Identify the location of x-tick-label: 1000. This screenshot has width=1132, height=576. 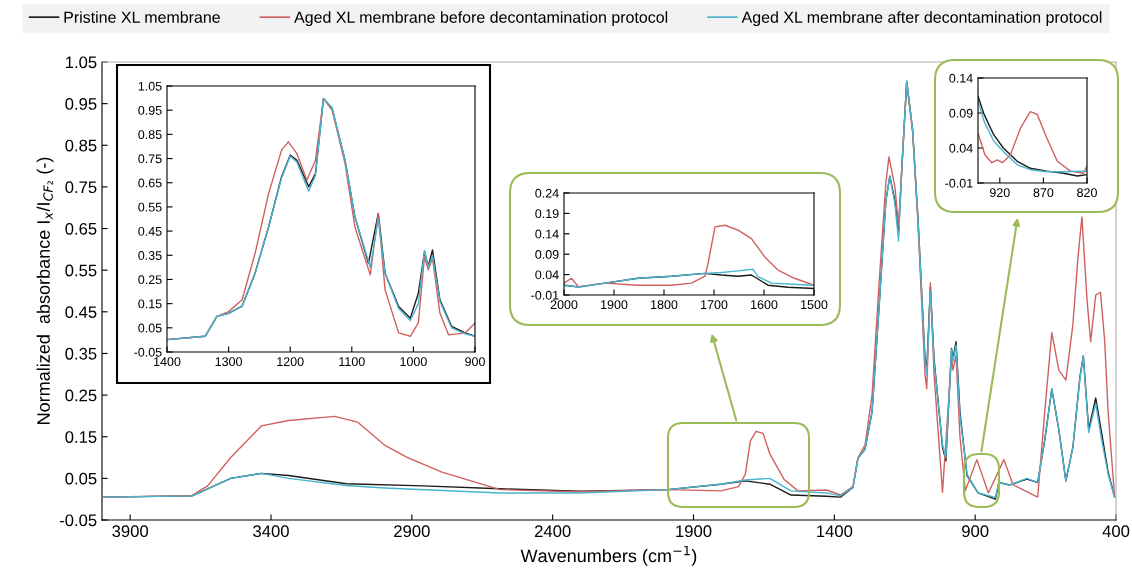
(413, 362).